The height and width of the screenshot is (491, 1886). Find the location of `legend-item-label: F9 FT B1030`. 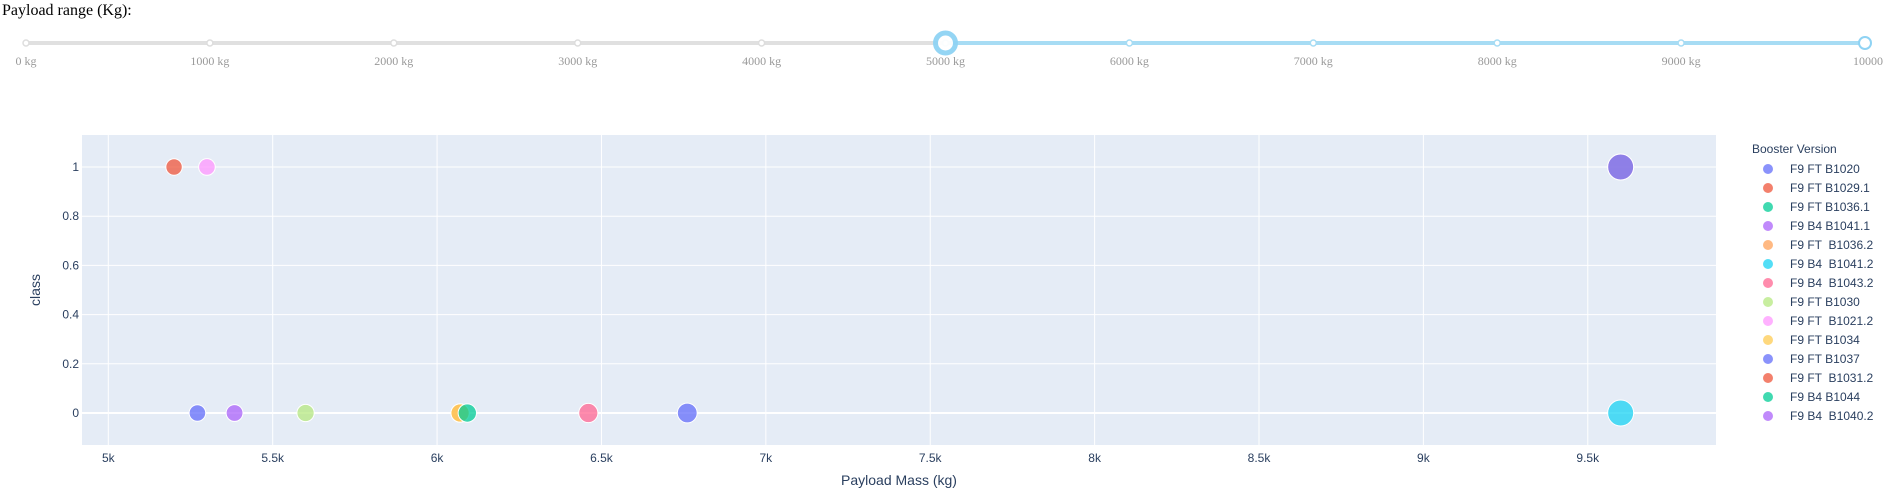

legend-item-label: F9 FT B1030 is located at coordinates (1825, 302).